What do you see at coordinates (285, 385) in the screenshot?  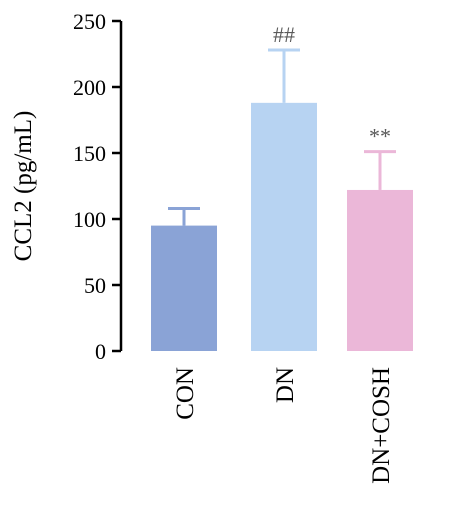 I see `x-category-label: DN` at bounding box center [285, 385].